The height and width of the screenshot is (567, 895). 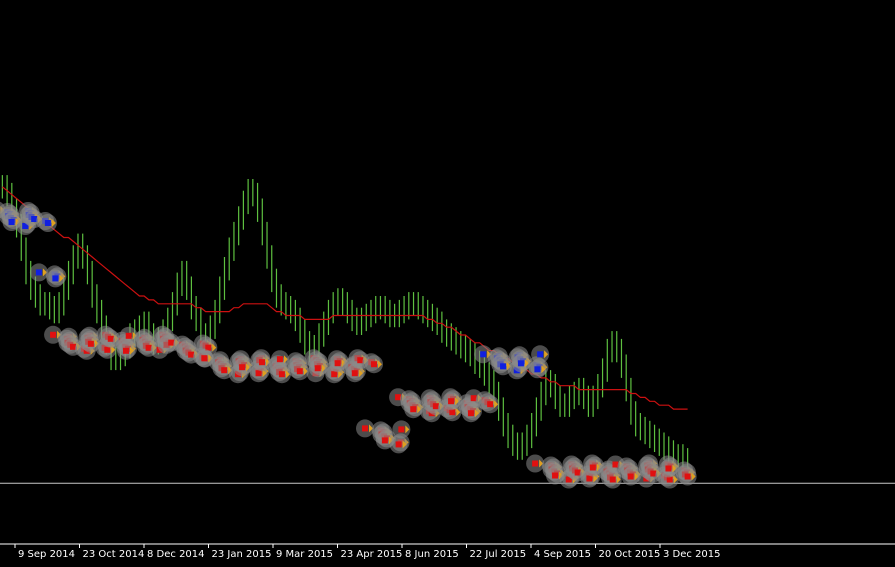 I want to click on x-tick-label: 3 Dec 2015, so click(x=692, y=554).